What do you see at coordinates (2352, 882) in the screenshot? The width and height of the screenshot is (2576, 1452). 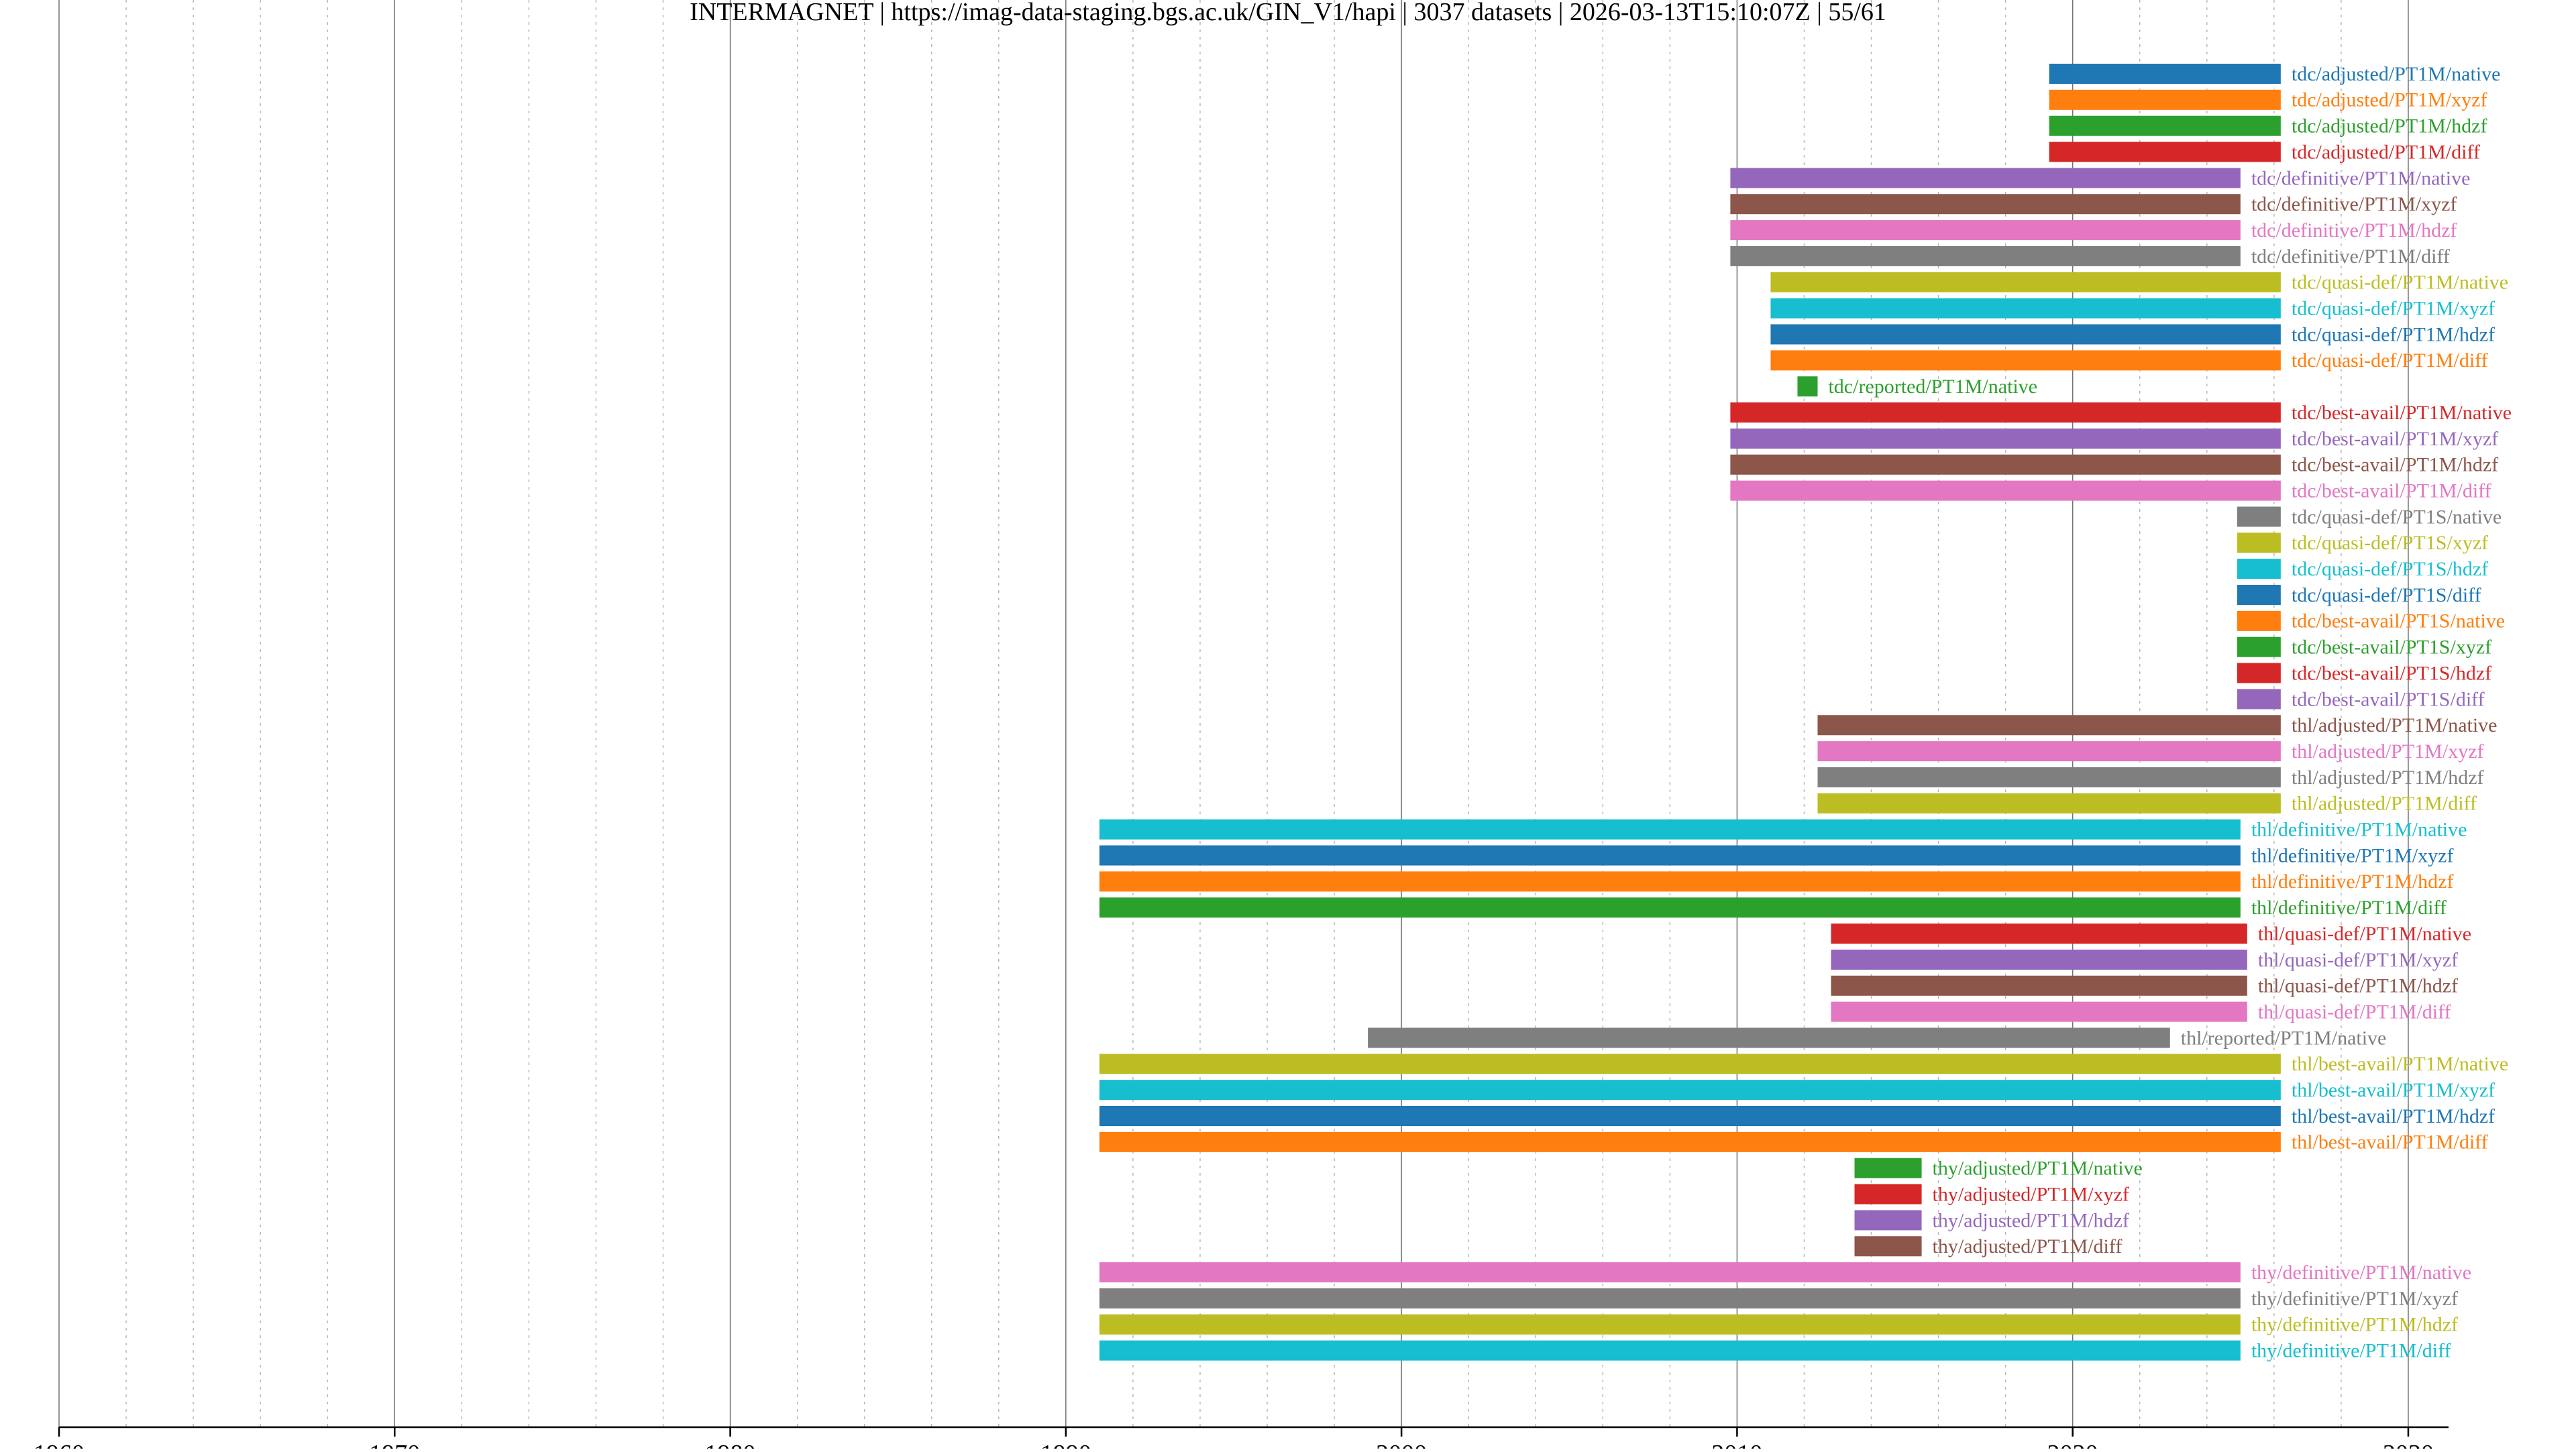 I see `bar-label: thl/definitive/PT1M/hdzf` at bounding box center [2352, 882].